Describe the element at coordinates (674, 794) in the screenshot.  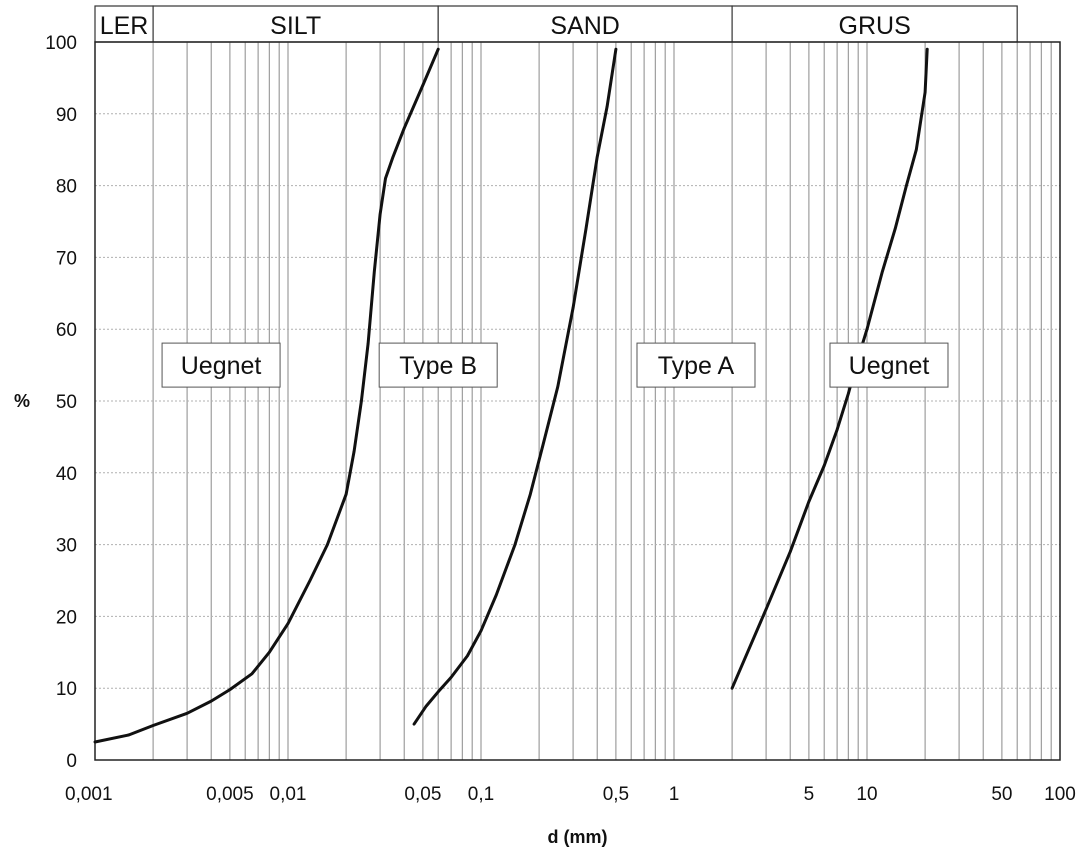
I see `x-tick-label: 1` at that location.